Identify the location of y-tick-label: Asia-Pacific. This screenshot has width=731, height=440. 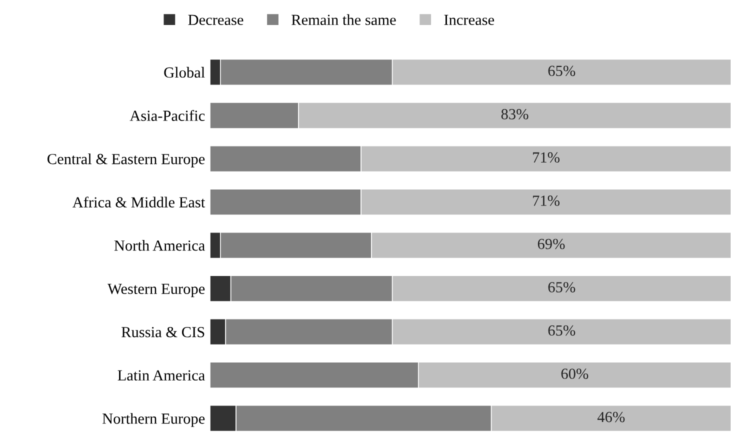
(167, 115).